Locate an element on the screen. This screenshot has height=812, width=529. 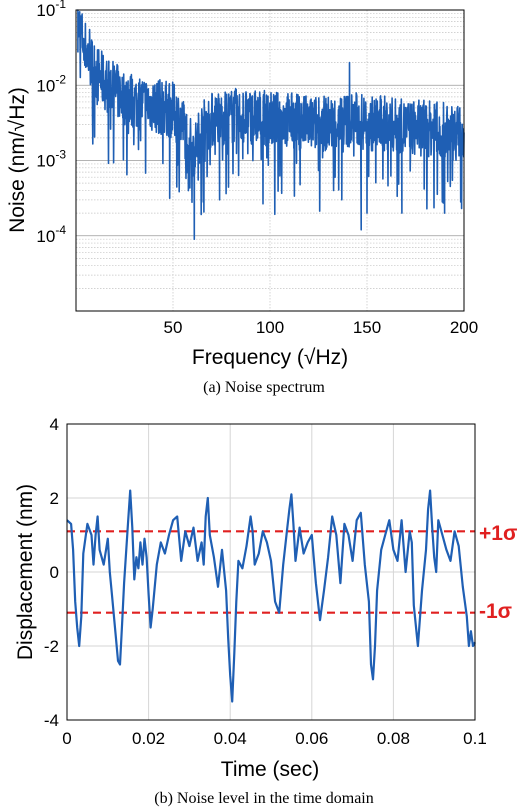
x-tick-label: 0.02 is located at coordinates (148, 738).